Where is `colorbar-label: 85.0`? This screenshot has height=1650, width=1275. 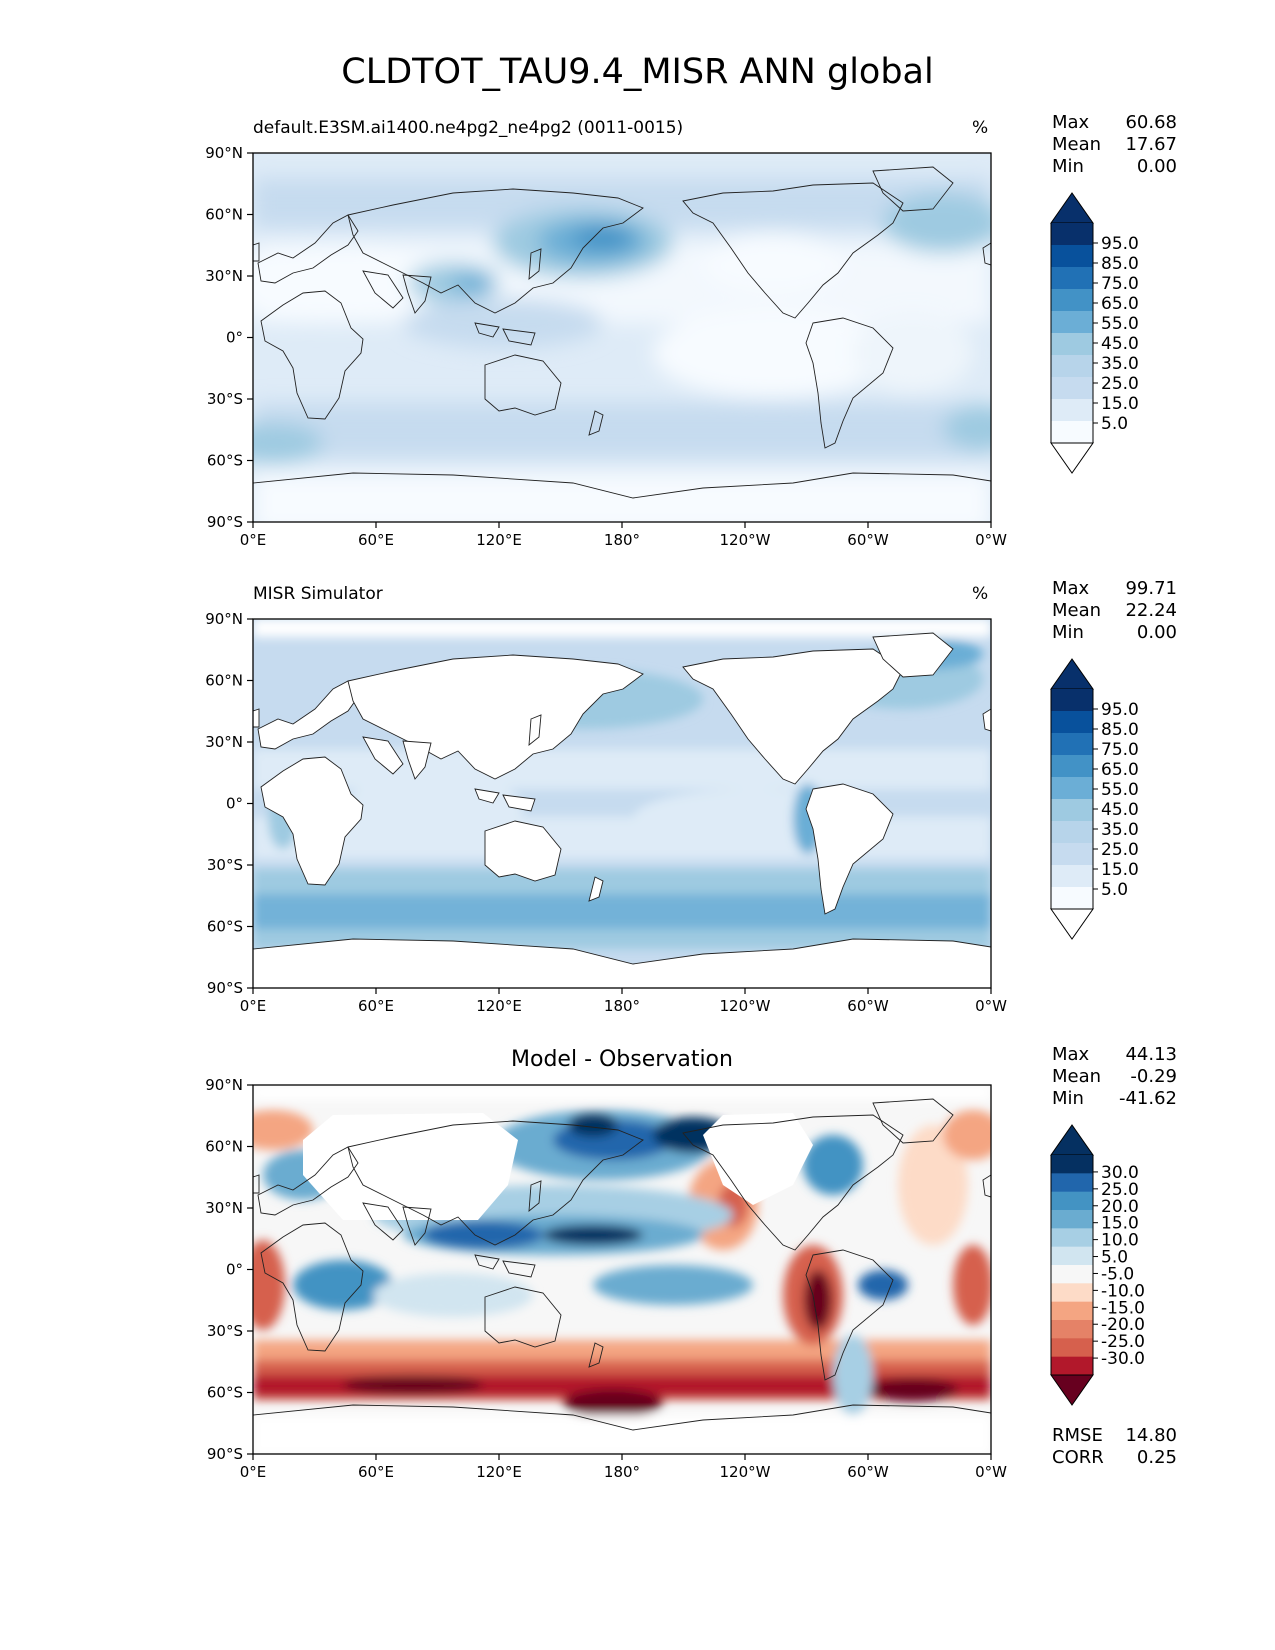
colorbar-label: 85.0 is located at coordinates (1120, 264).